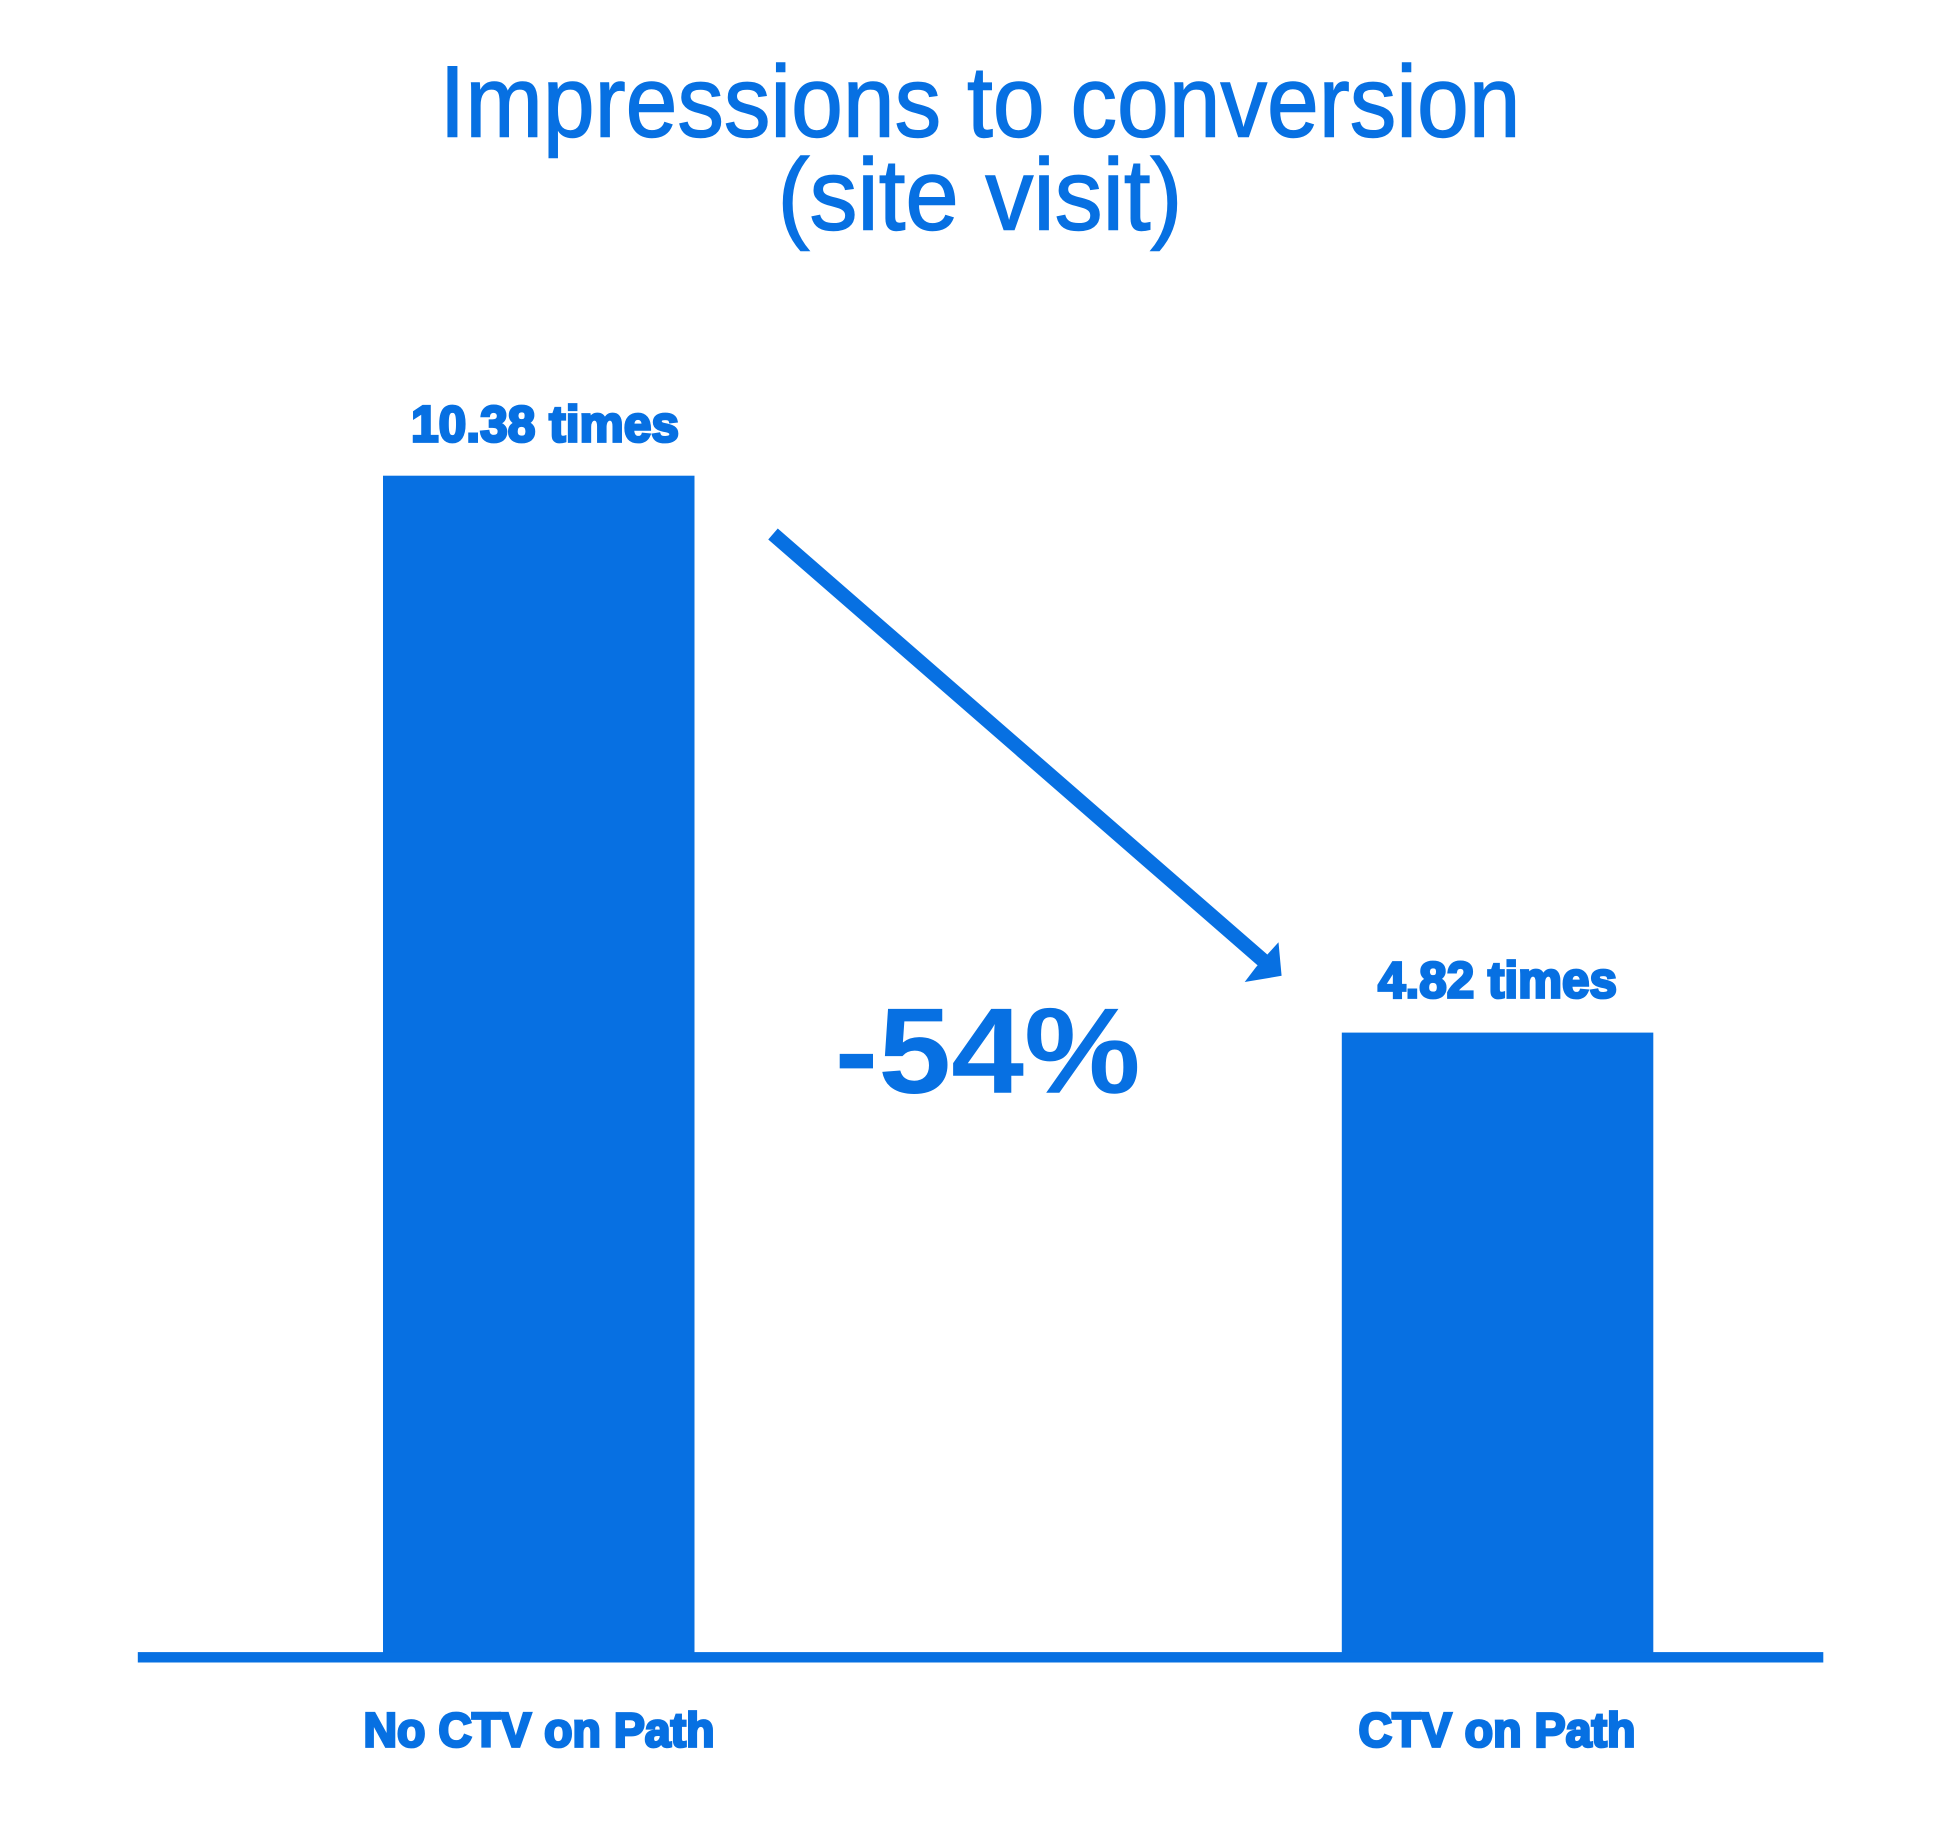 This screenshot has width=1960, height=1837. What do you see at coordinates (980, 196) in the screenshot?
I see `svg-text: (site visit)` at bounding box center [980, 196].